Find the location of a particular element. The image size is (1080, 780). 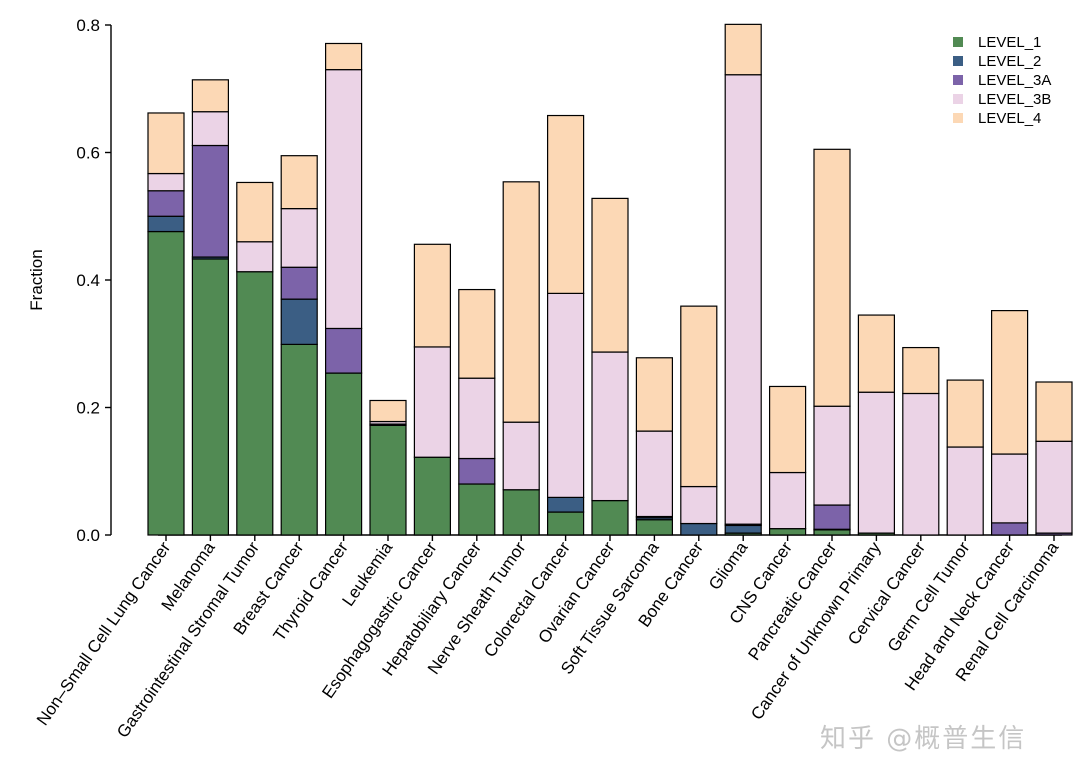

x-tick-label: Germ Cell Tumor is located at coordinates (929, 596).